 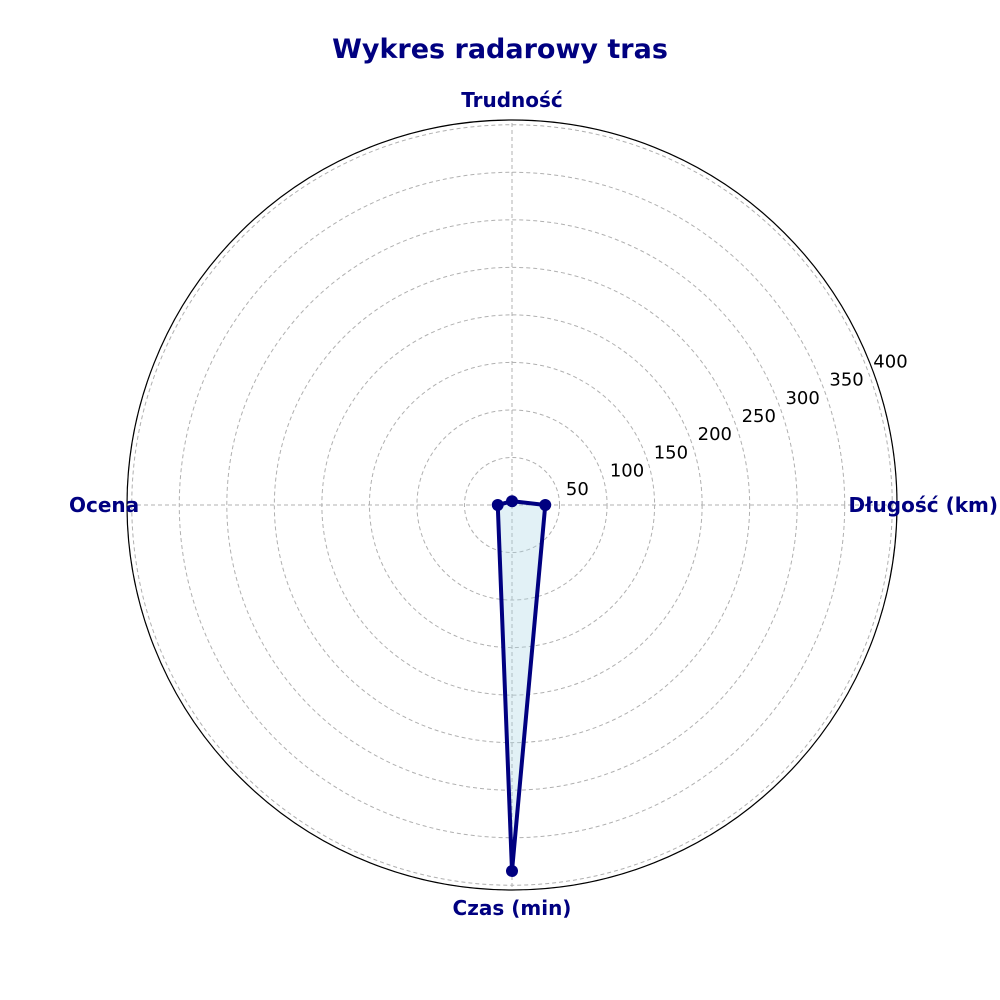 What do you see at coordinates (500, 49) in the screenshot?
I see `chart-title: Wykres radarowy tras` at bounding box center [500, 49].